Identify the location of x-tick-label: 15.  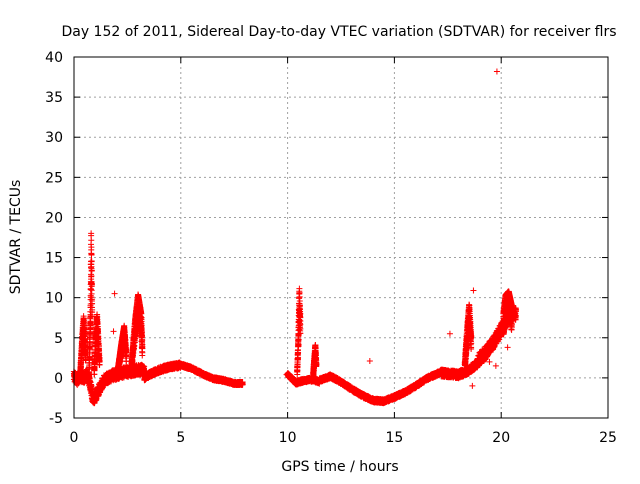
(394, 438).